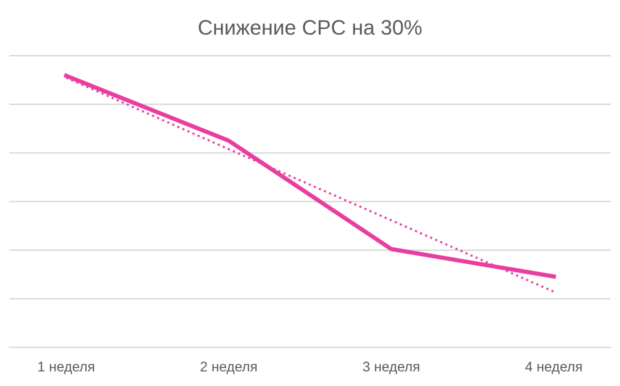 Image resolution: width=620 pixels, height=386 pixels. Describe the element at coordinates (66, 368) in the screenshot. I see `x-tick-label: 1 неделя` at that location.